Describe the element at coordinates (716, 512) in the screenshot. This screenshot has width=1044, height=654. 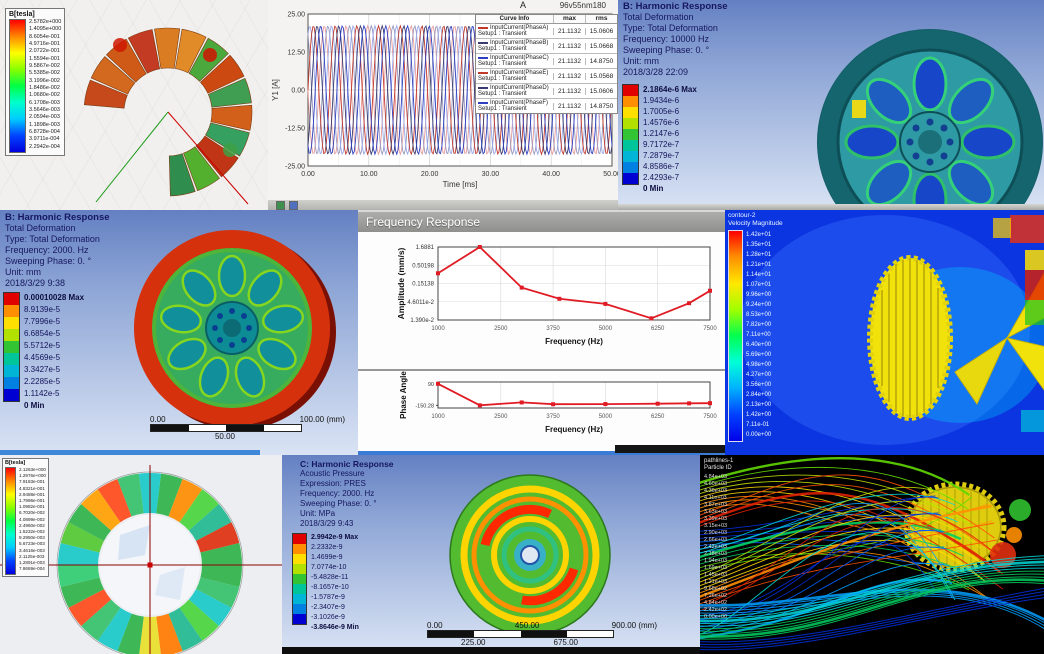
I see `legend-value: 3.63e+03` at that location.